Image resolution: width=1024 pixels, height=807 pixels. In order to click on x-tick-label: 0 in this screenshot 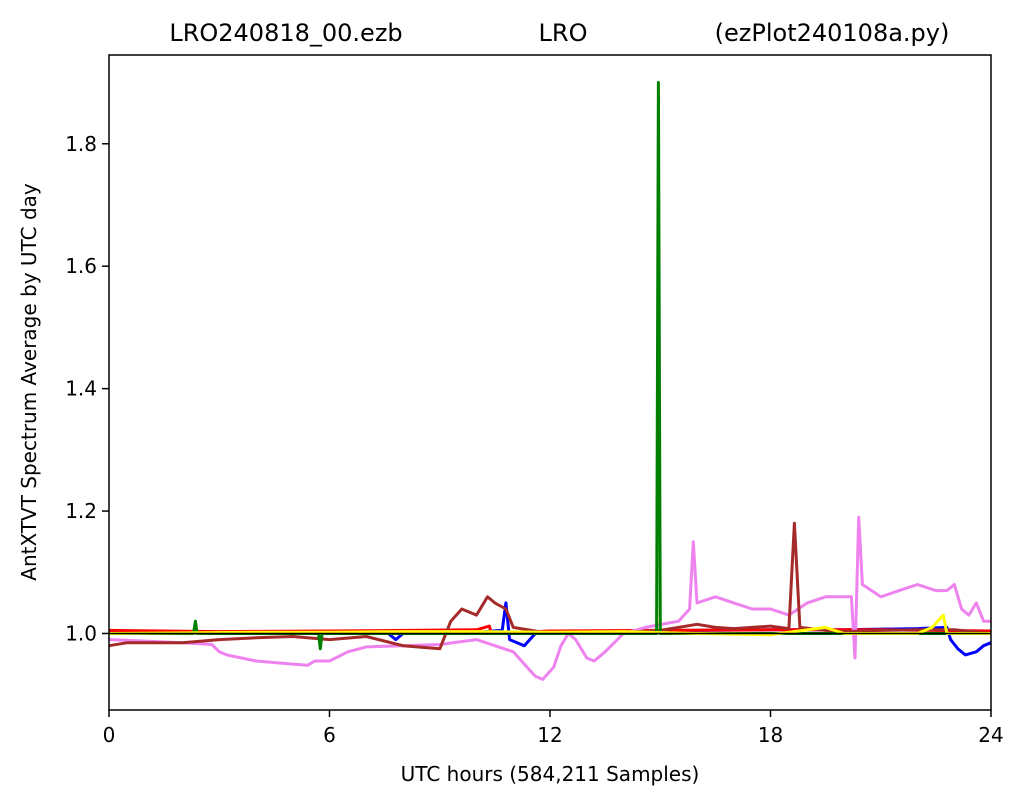, I will do `click(109, 735)`.